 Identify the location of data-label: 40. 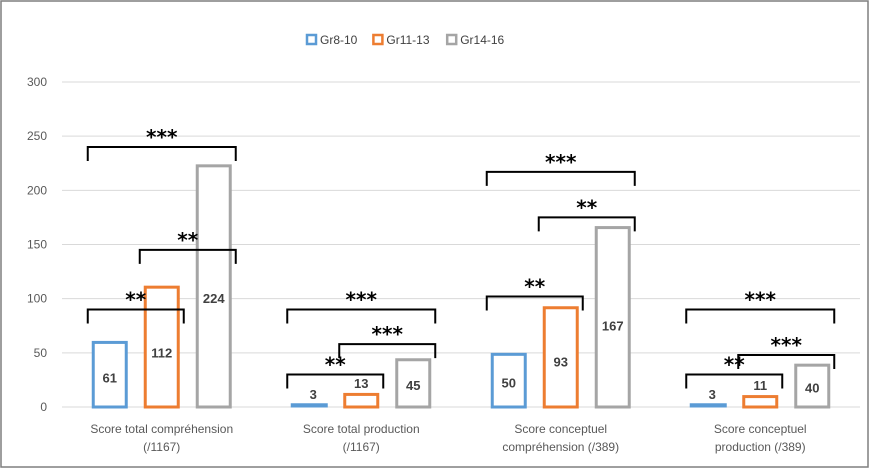
(812, 388).